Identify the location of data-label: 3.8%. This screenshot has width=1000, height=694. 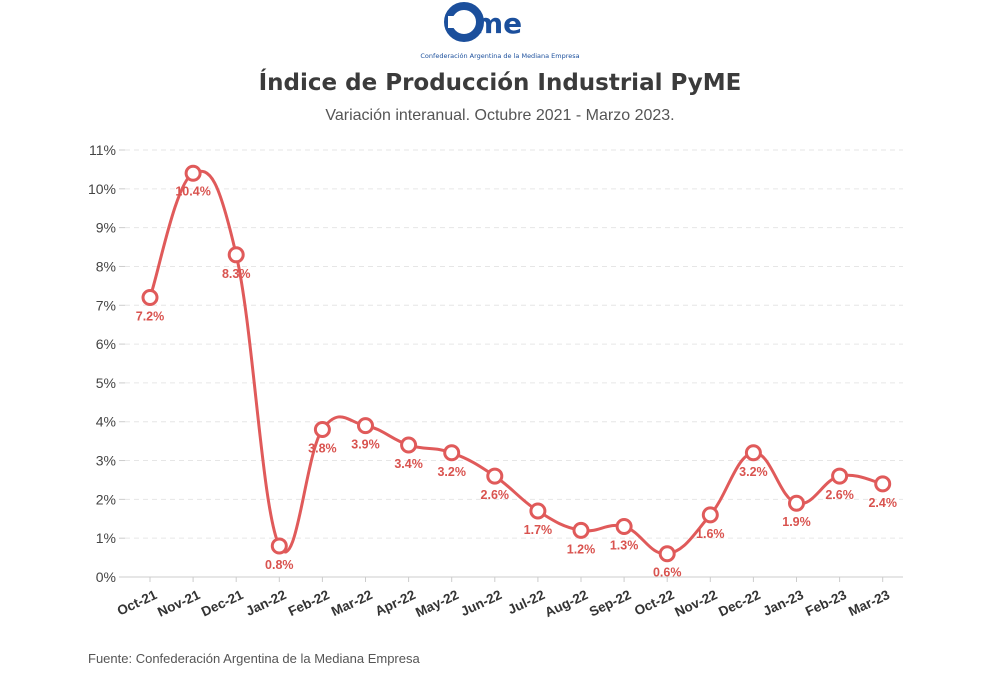
(322, 448).